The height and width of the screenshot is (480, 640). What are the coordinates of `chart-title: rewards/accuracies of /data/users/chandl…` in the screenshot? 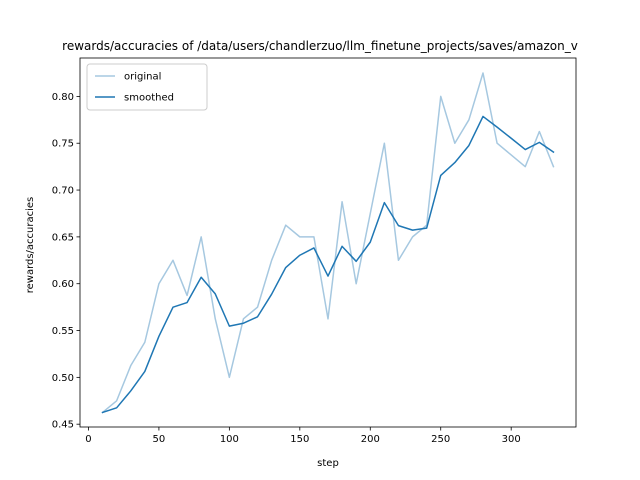 It's located at (320, 46).